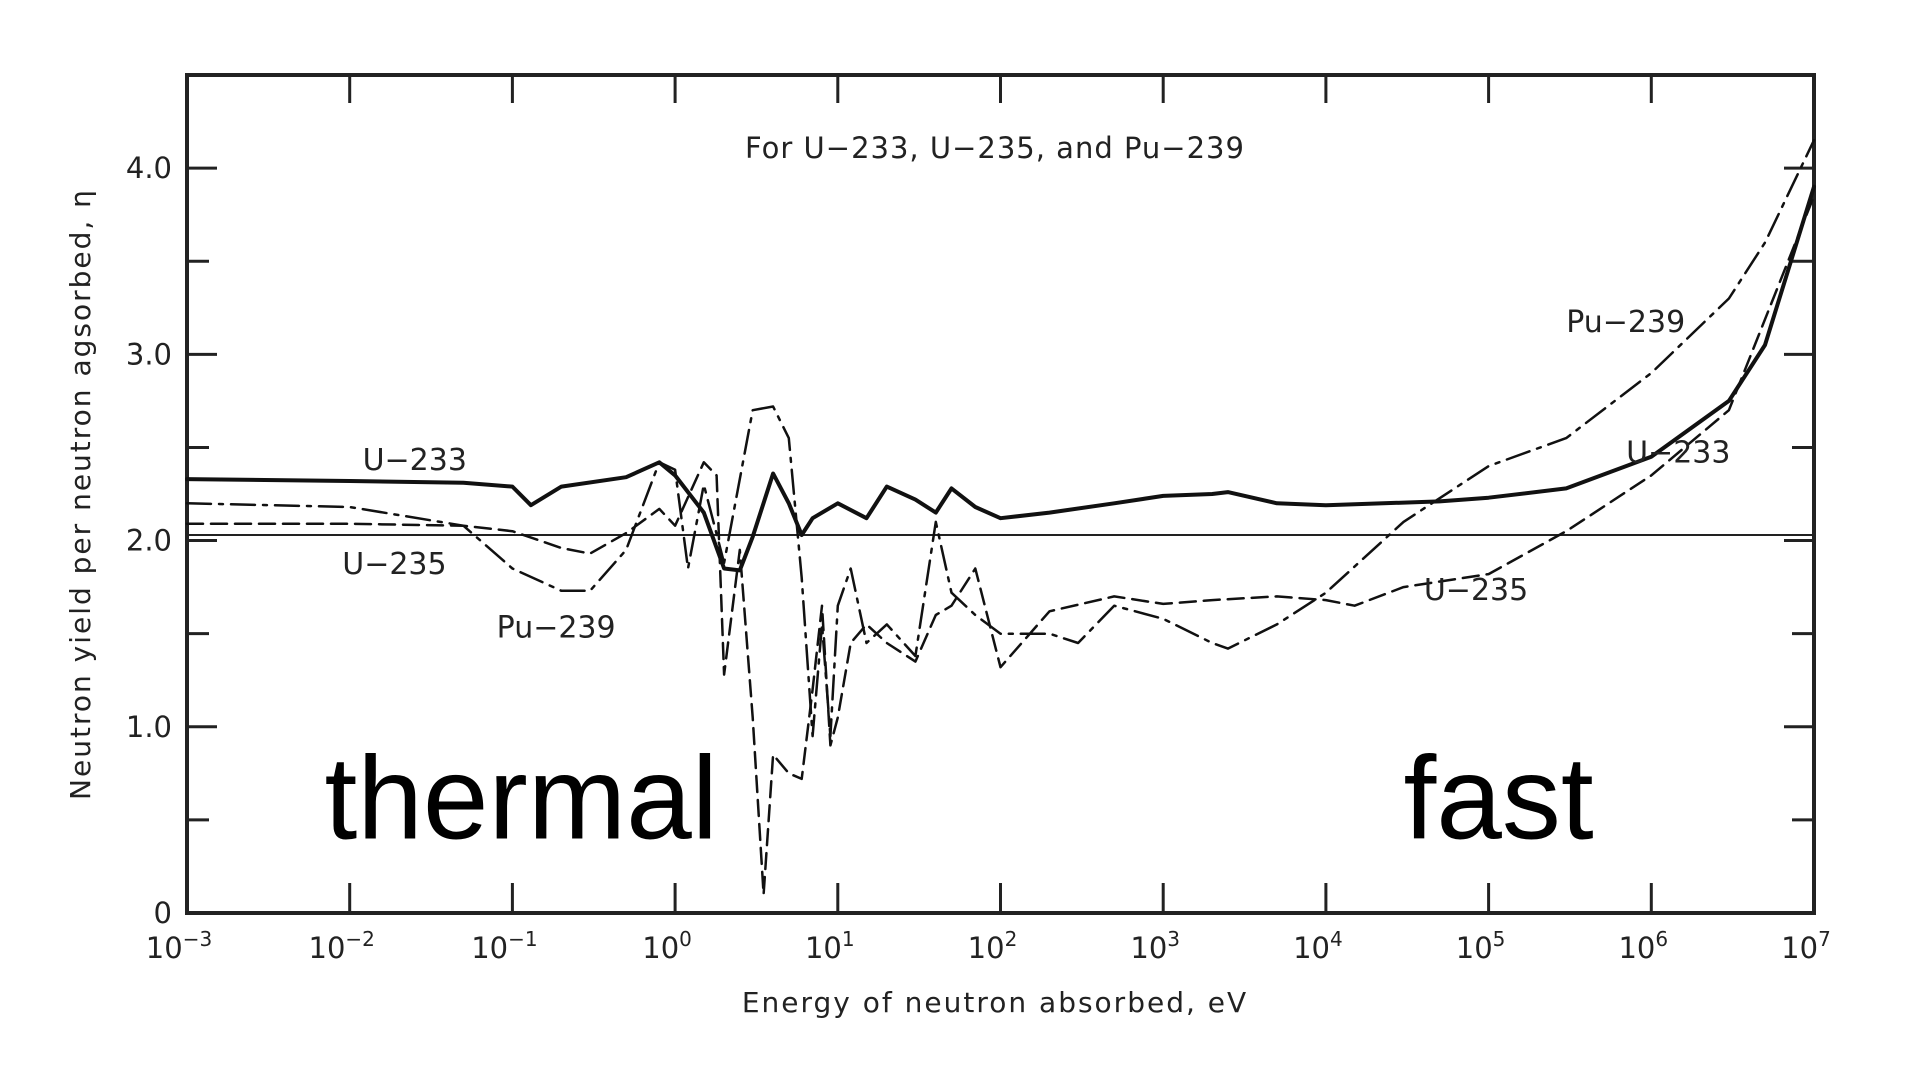 The width and height of the screenshot is (1920, 1084). I want to click on x-tick-exponent: −2, so click(359, 939).